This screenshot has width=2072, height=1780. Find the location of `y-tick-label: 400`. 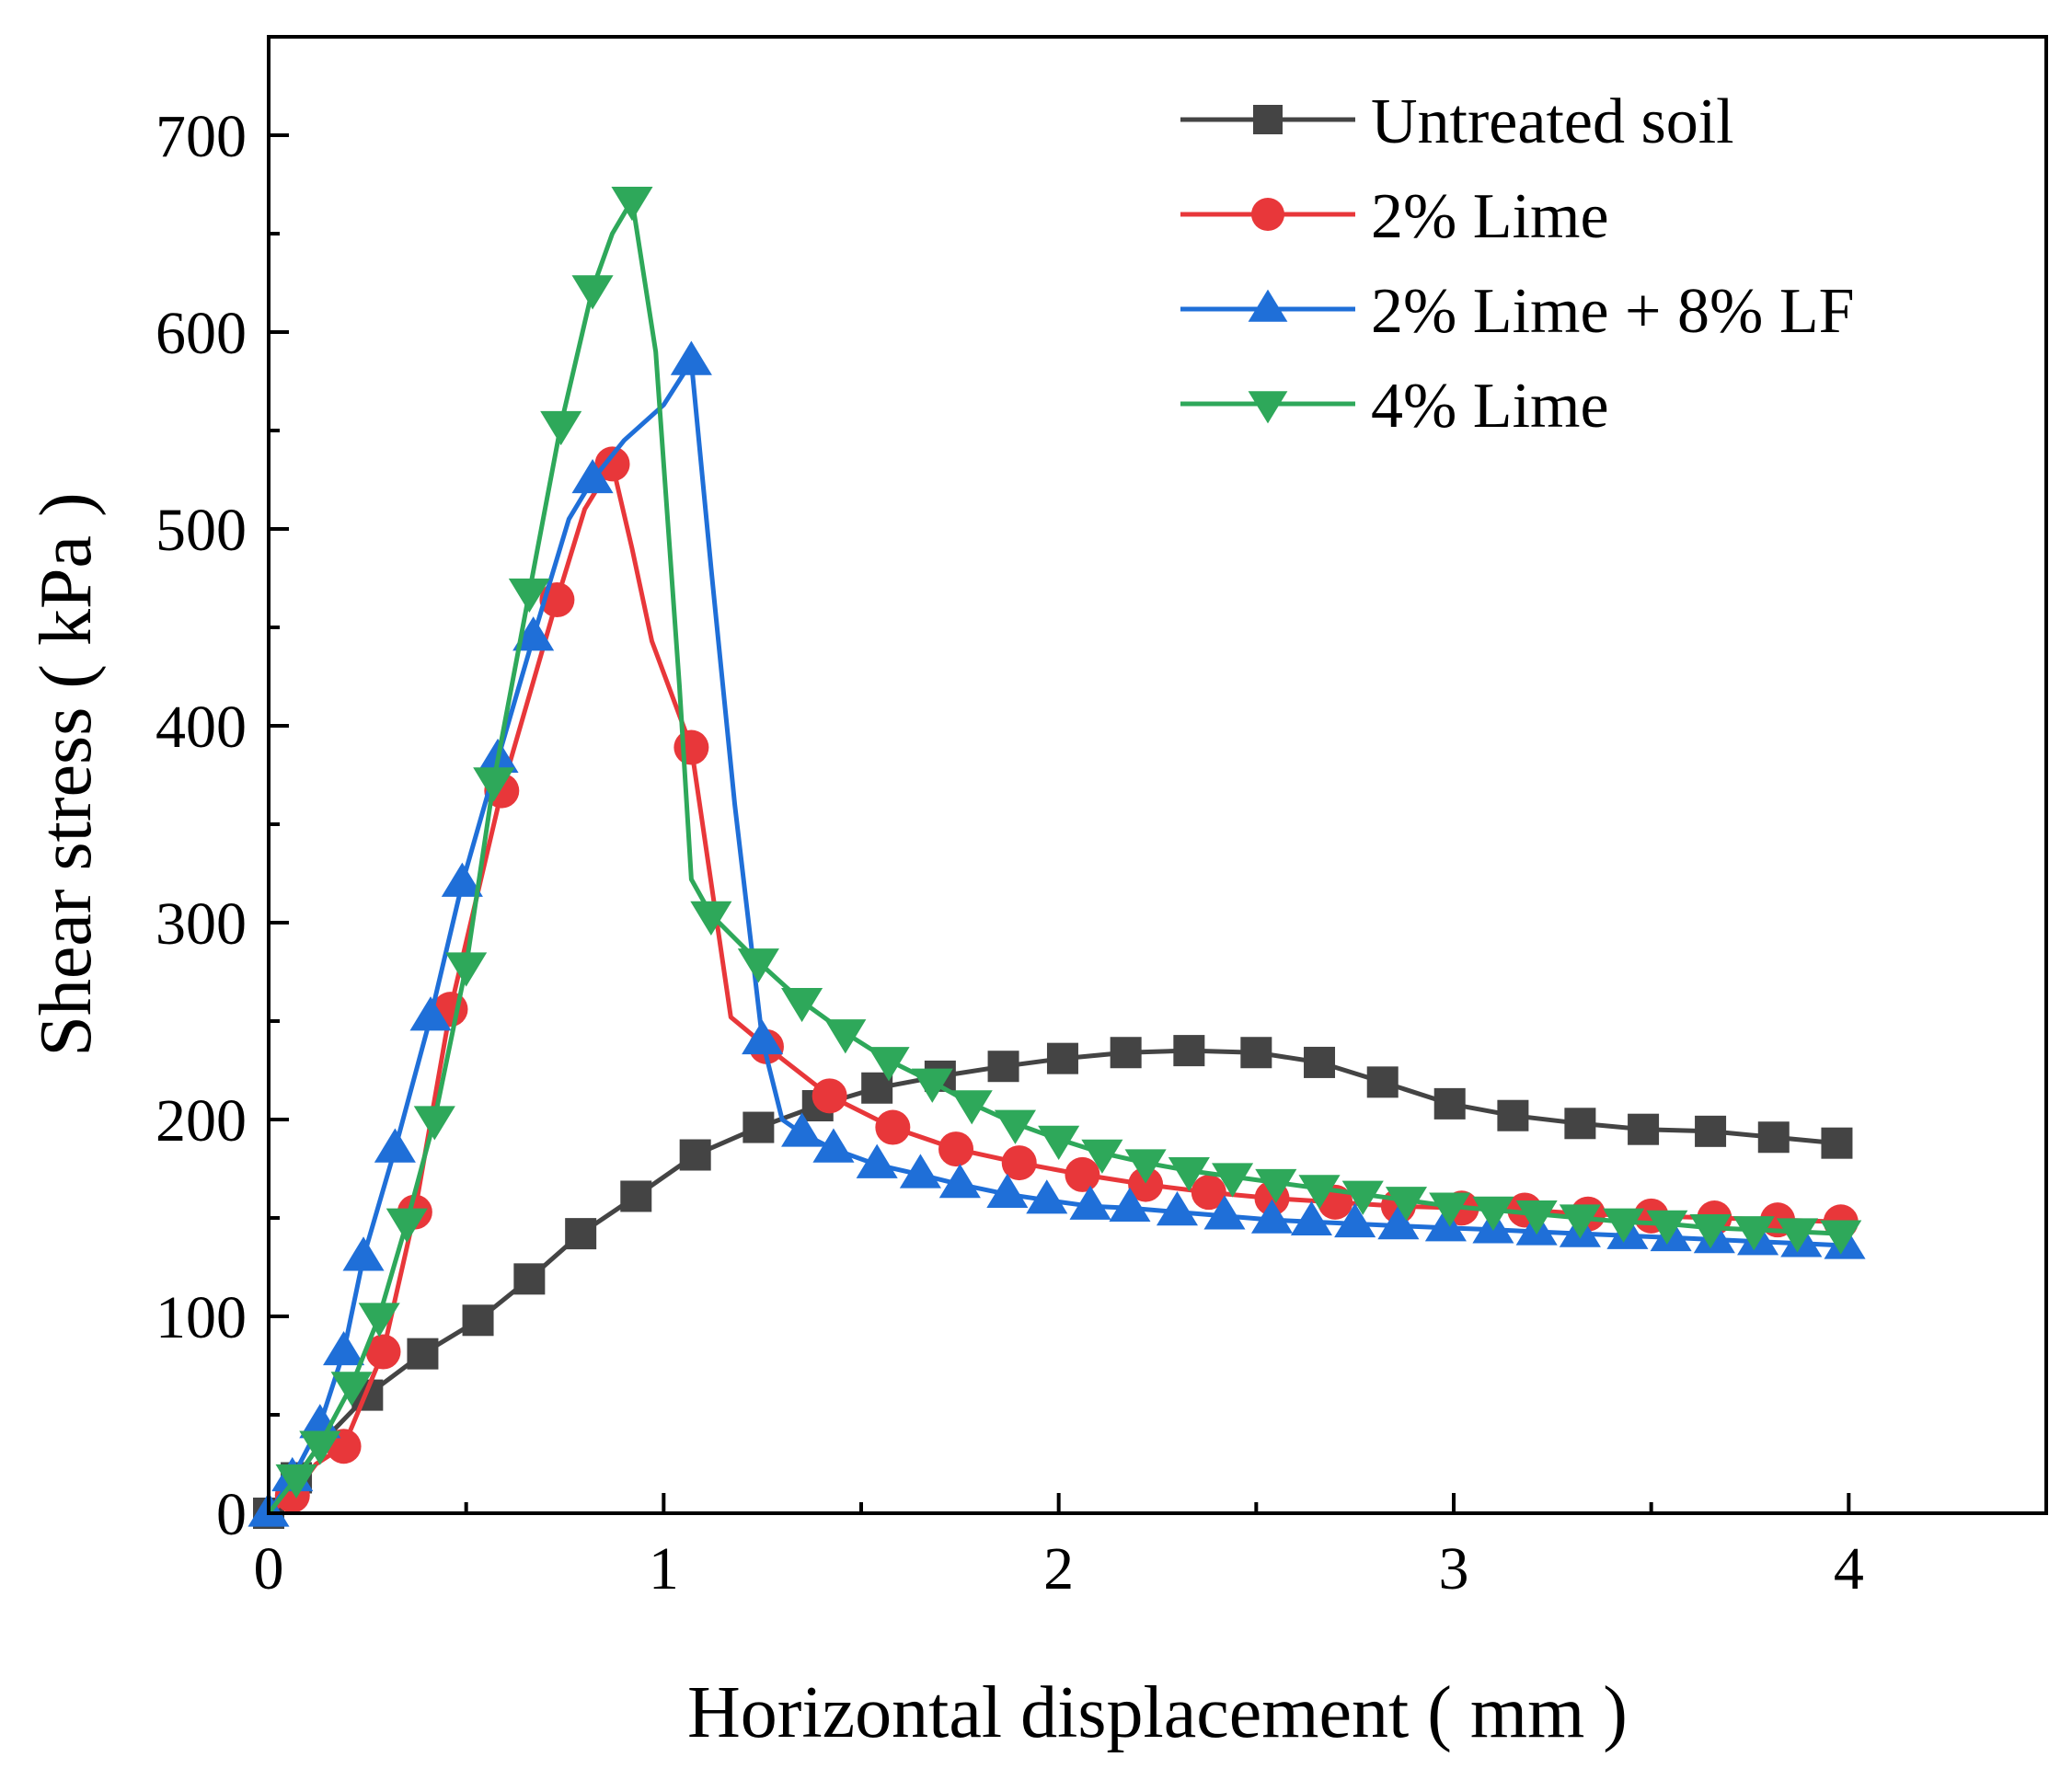

y-tick-label: 400 is located at coordinates (201, 727).